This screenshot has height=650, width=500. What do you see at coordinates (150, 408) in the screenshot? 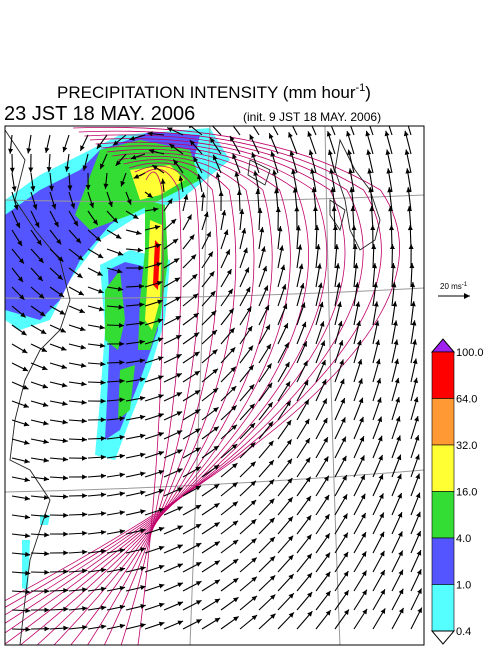
I see `isobar` at bounding box center [150, 408].